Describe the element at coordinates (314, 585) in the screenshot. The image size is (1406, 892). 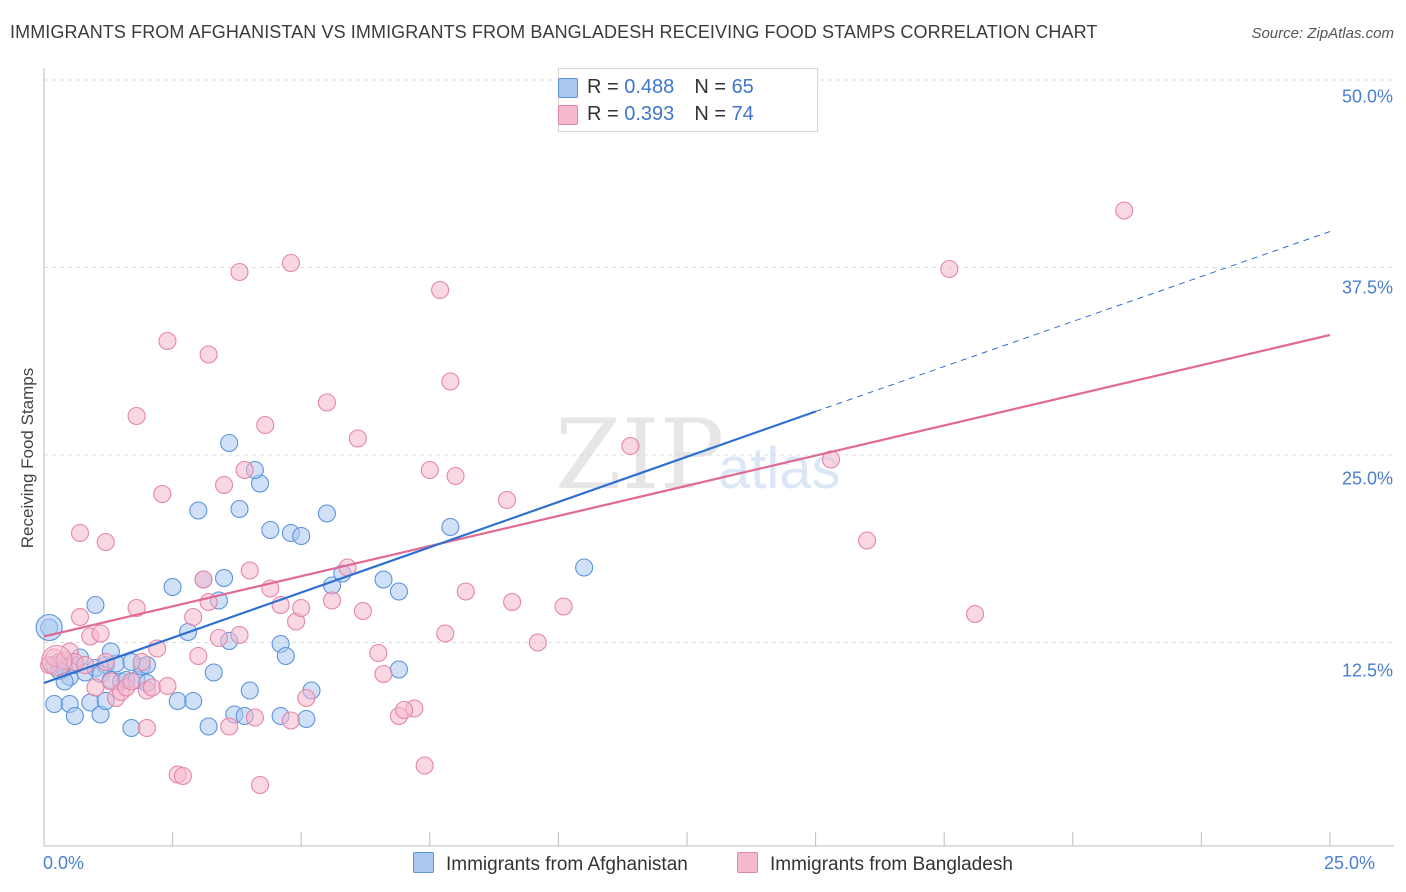
I see `afghanistan-points` at that location.